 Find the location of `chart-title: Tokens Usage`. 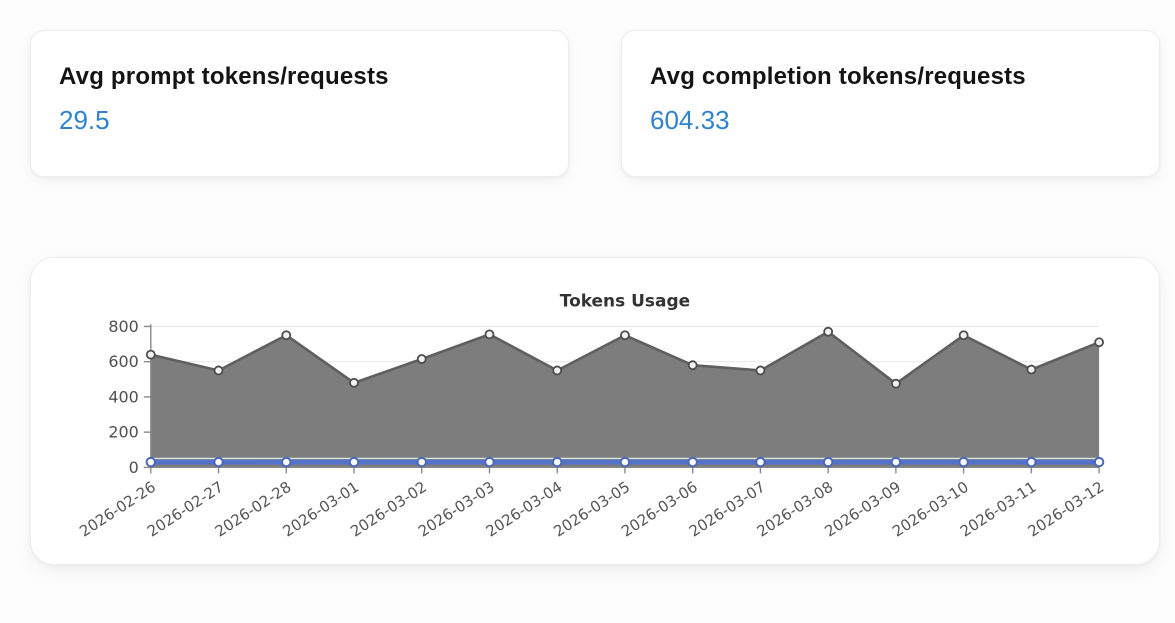

chart-title: Tokens Usage is located at coordinates (625, 301).